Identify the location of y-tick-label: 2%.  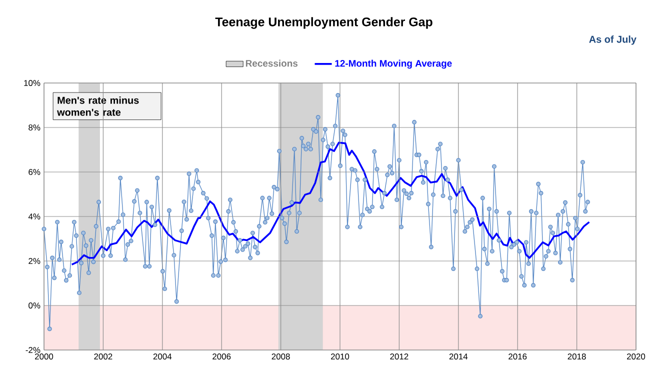
(34, 261).